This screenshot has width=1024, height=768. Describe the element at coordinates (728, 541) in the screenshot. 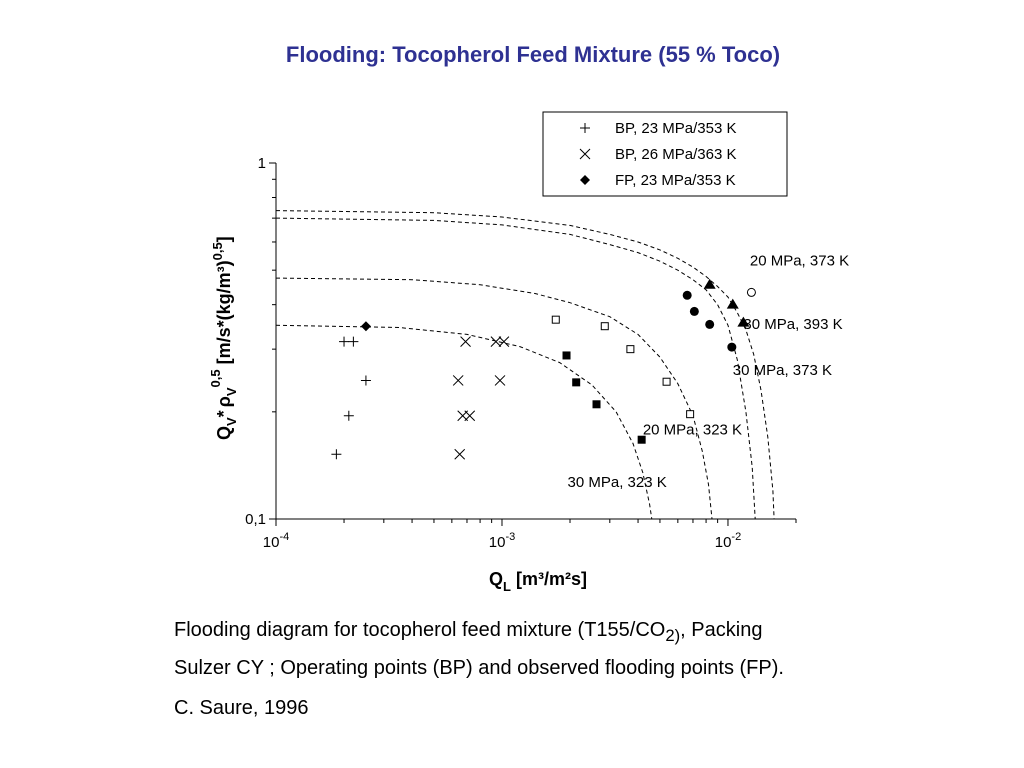

I see `x-tick-label: 10⁻²` at that location.